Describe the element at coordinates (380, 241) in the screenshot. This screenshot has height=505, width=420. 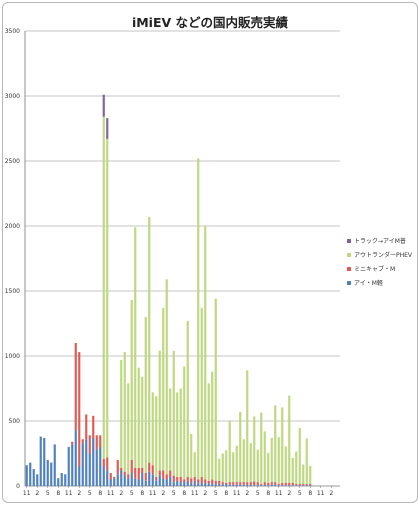
I see `legend-label: トラック→アイM普` at that location.